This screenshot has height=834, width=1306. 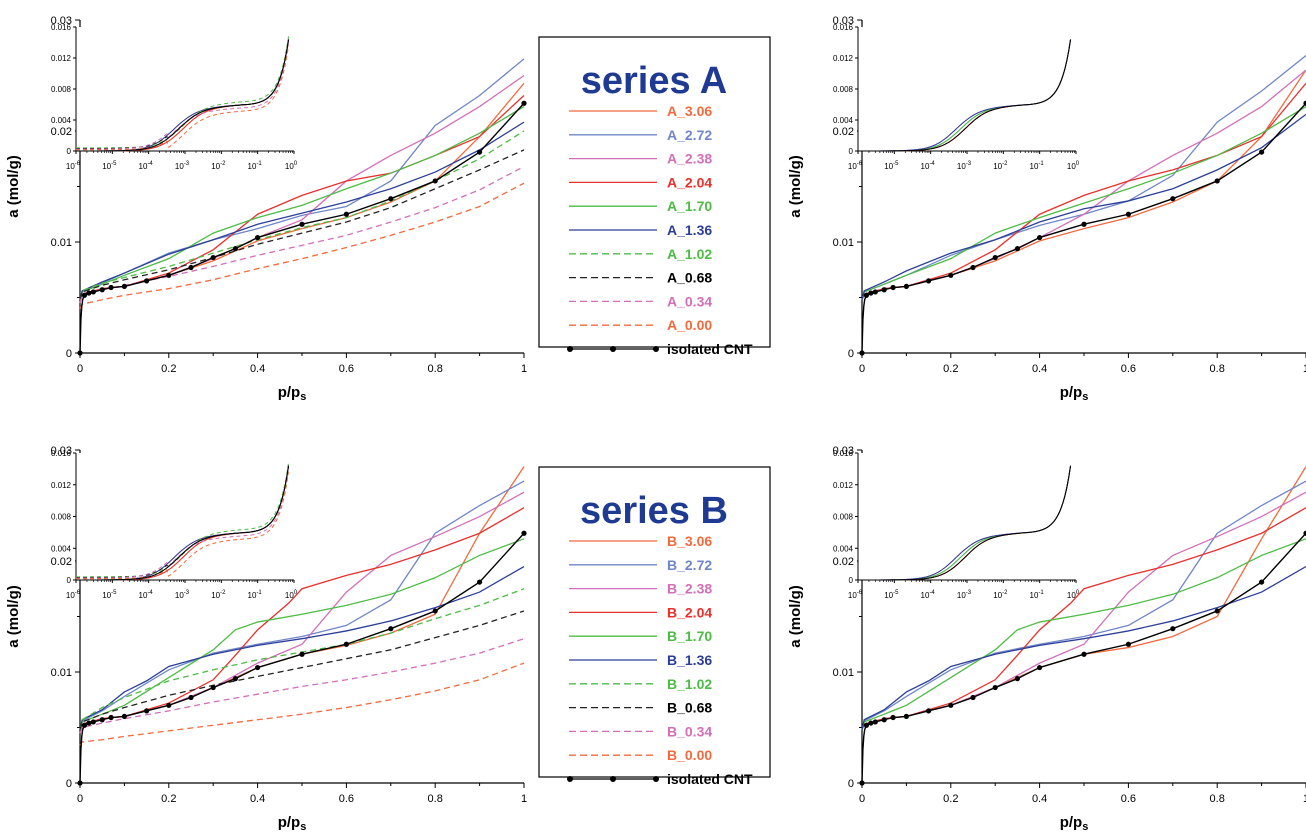 What do you see at coordinates (302, 686) in the screenshot?
I see `series-line-B_0.34` at bounding box center [302, 686].